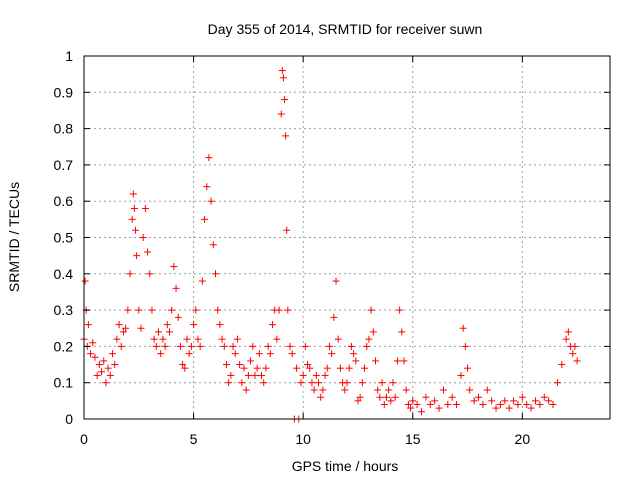  Describe the element at coordinates (64, 346) in the screenshot. I see `y-tick-label: 0.2` at that location.